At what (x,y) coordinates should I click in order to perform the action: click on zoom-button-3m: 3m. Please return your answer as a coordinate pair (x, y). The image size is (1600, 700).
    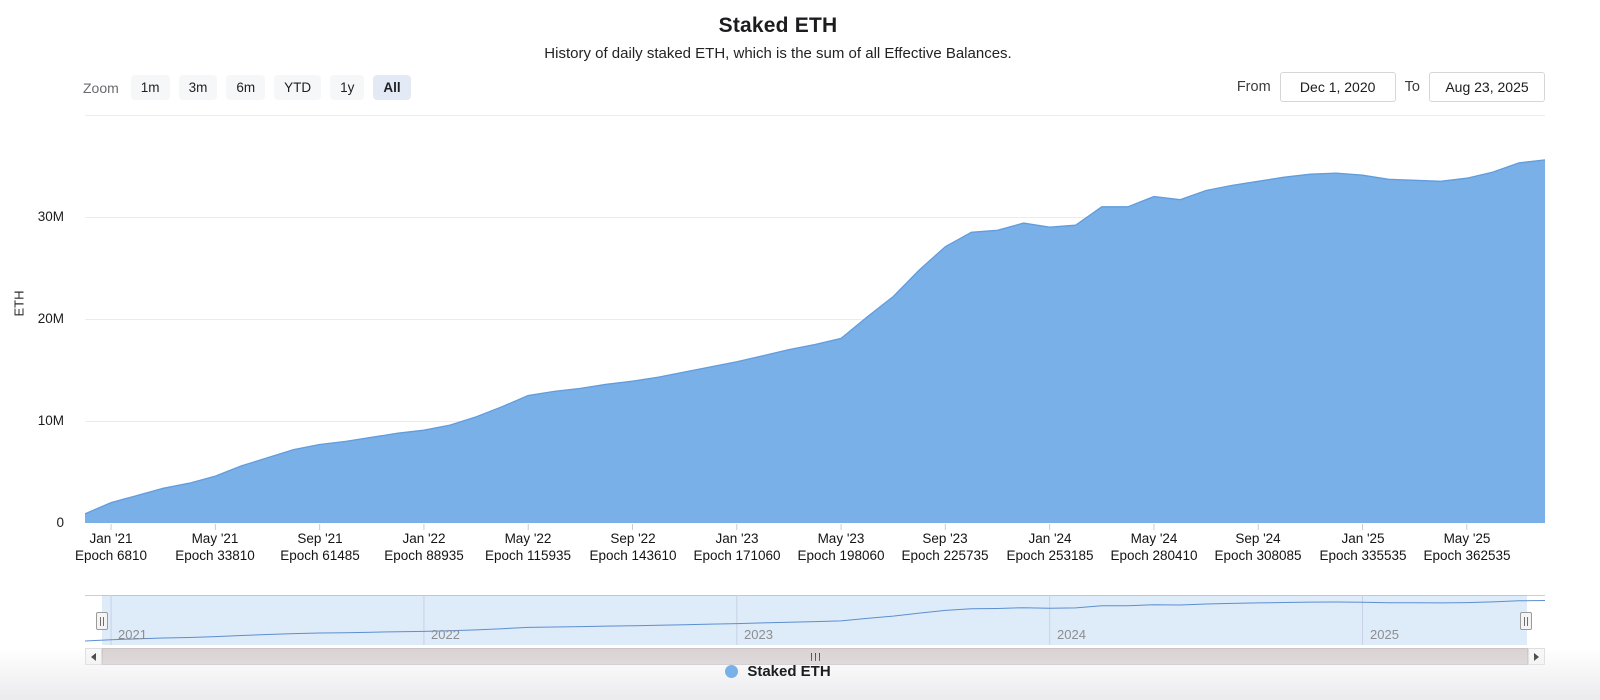
    Looking at the image, I should click on (198, 87).